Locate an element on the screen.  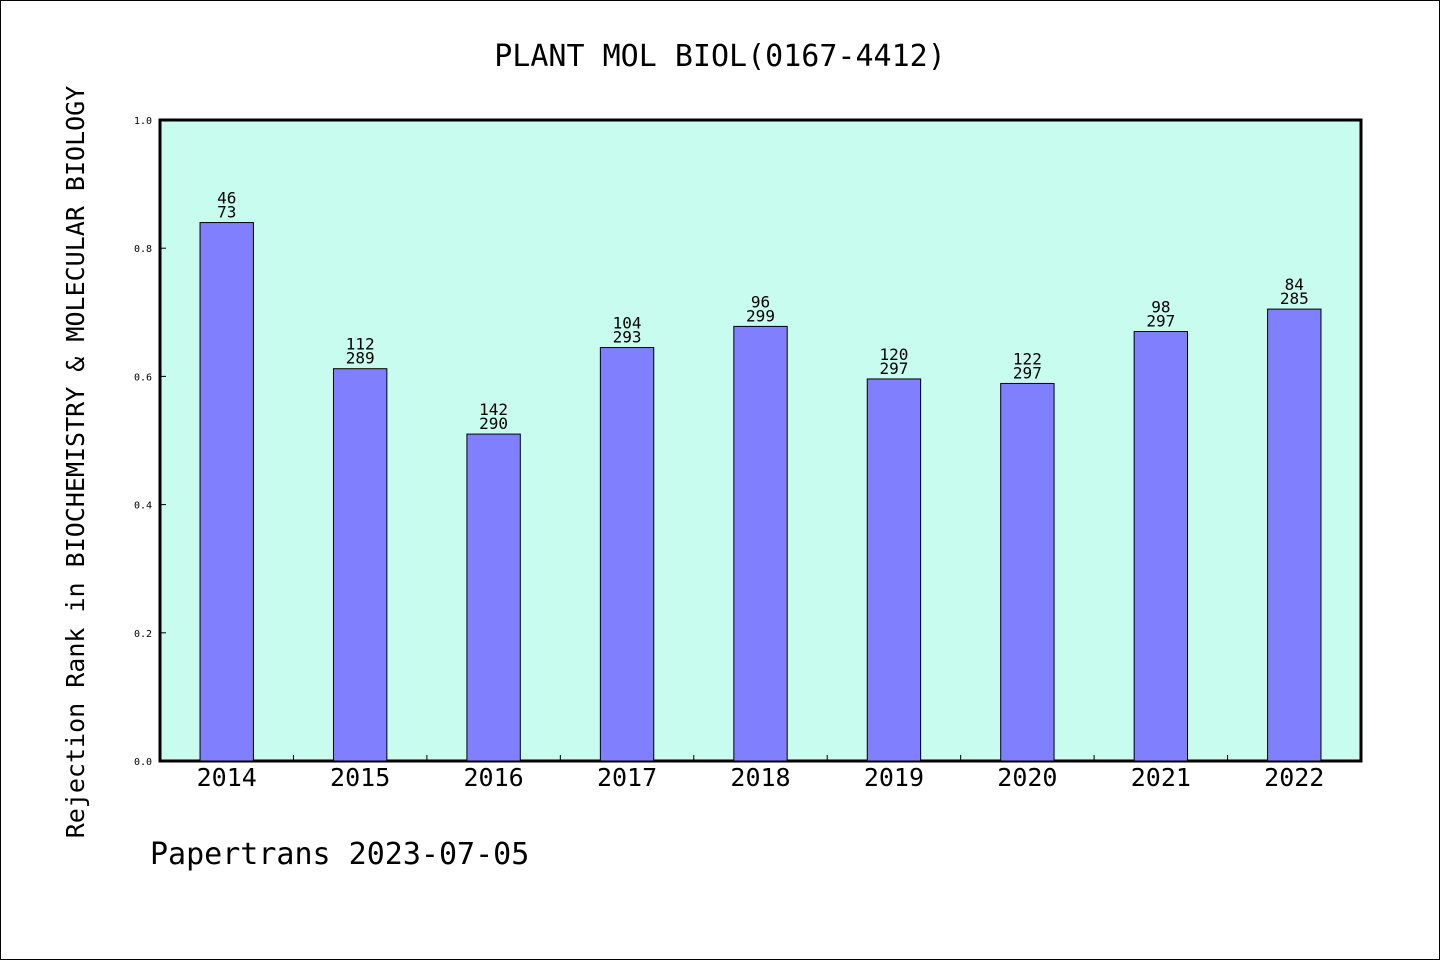
x-tick-label: 2014 is located at coordinates (227, 777).